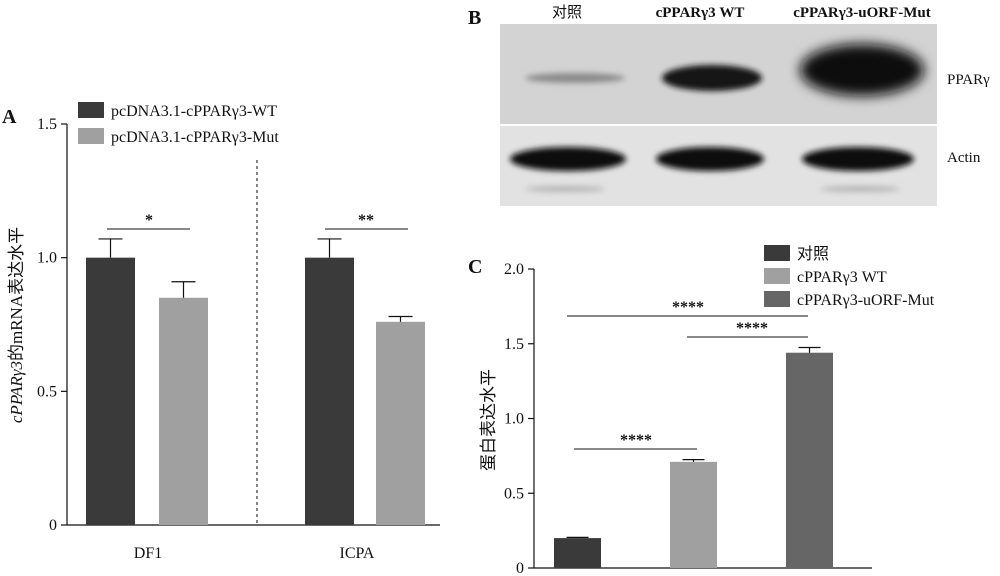 This screenshot has height=576, width=1000. What do you see at coordinates (752, 328) in the screenshot?
I see `sig-label-wt-mut: ****` at bounding box center [752, 328].